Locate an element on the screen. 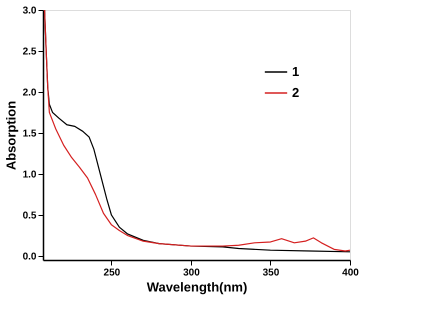  y-tick-label: 1.5 is located at coordinates (29, 134).